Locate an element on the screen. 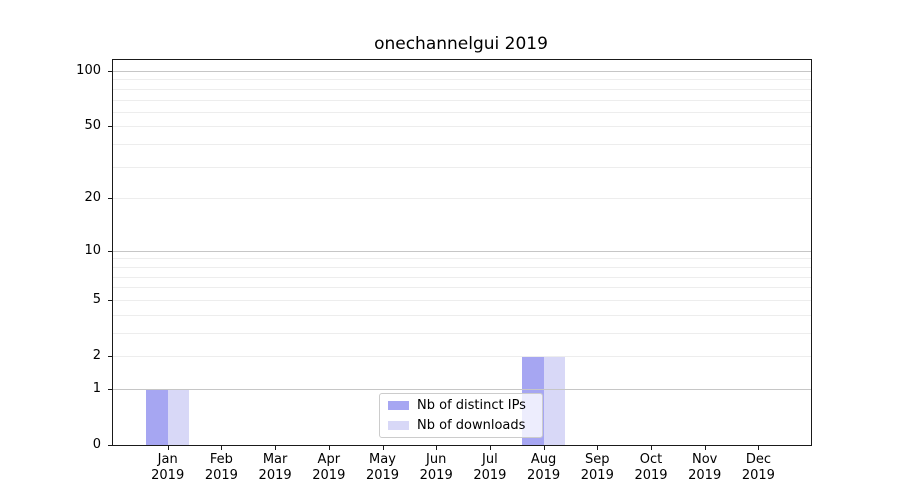 The width and height of the screenshot is (900, 500). y-tick-label: 0 is located at coordinates (96, 444).